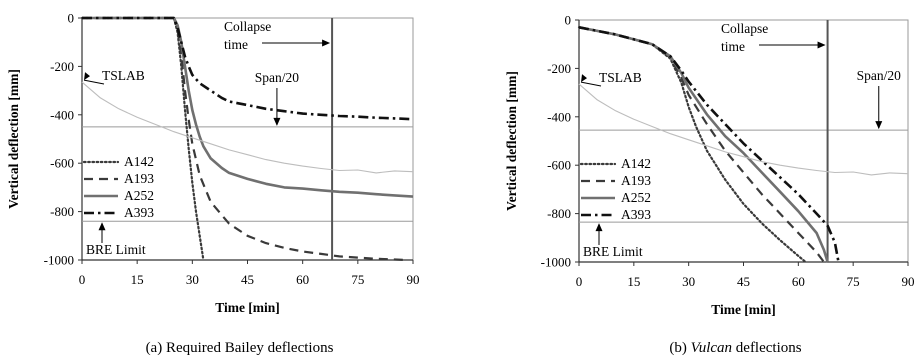 The height and width of the screenshot is (358, 923). I want to click on chart-caption: (a) Required Bailey deflections, so click(240, 348).